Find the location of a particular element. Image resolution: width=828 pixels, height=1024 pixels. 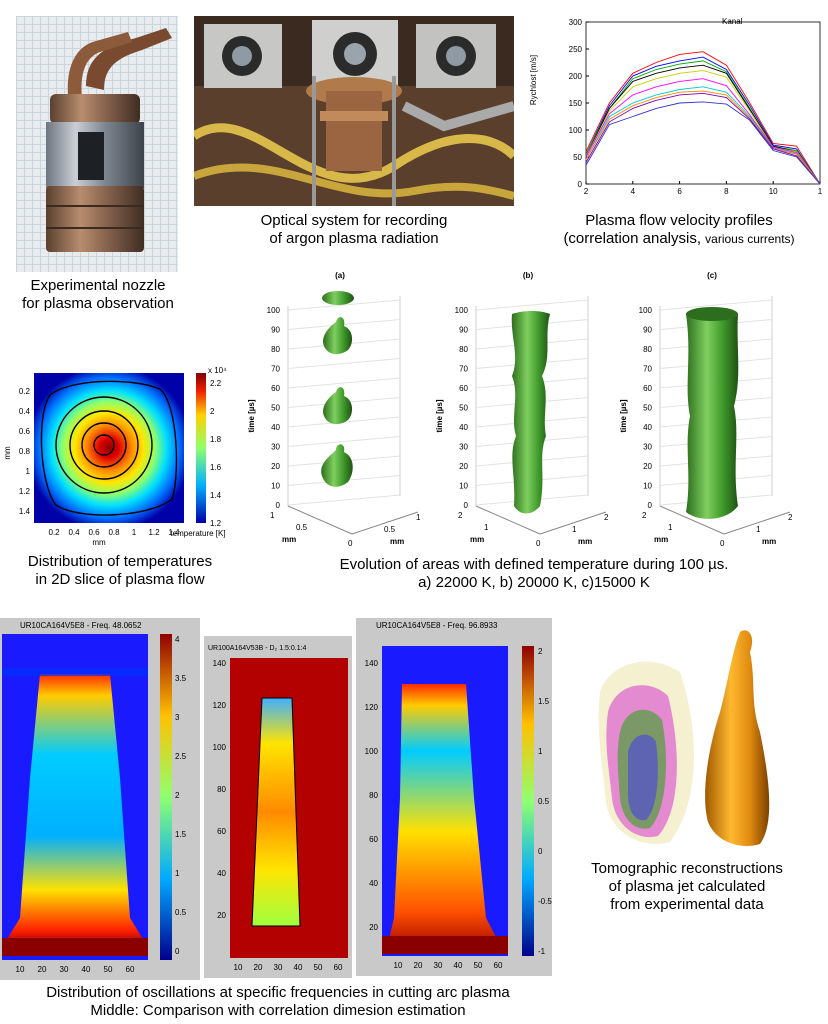

osc3-ytick: 100 is located at coordinates (372, 751).